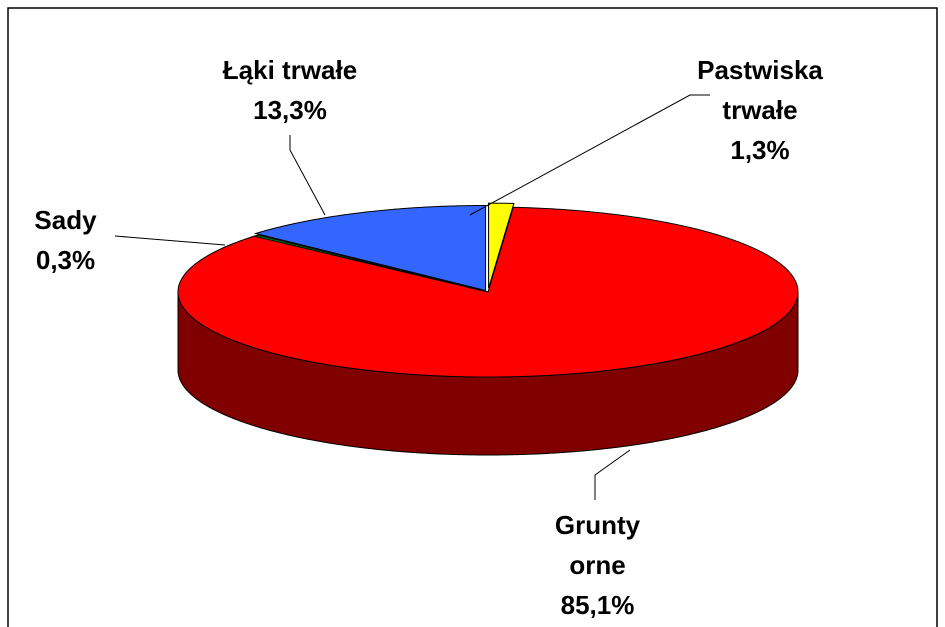  What do you see at coordinates (290, 70) in the screenshot?
I see `category-label: Łąki trwałe` at bounding box center [290, 70].